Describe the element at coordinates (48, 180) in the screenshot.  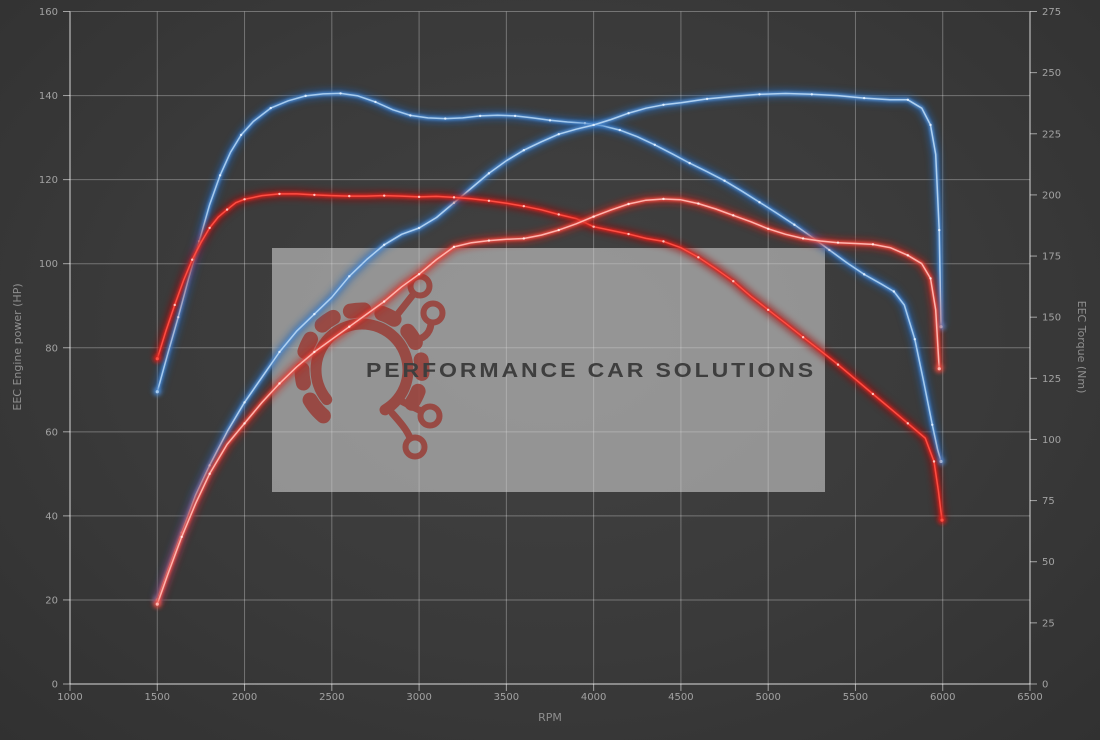
I see `left-tick-label: 120` at that location.